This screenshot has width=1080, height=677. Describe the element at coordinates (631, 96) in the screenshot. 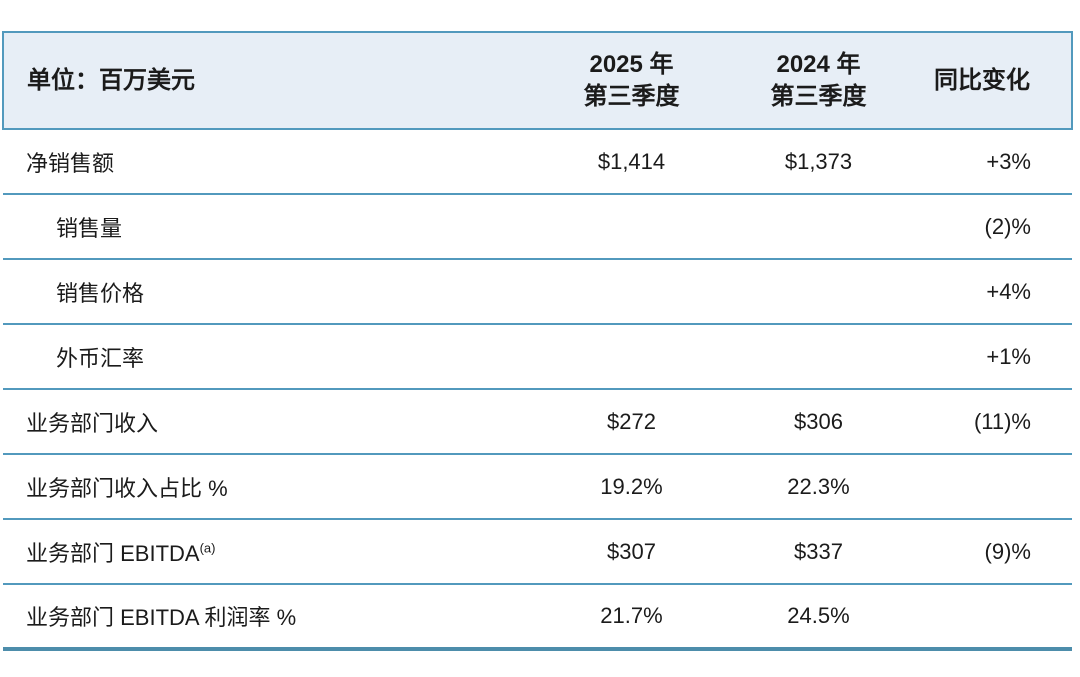

I see `header-q3-2025-line2: 第三季度` at that location.